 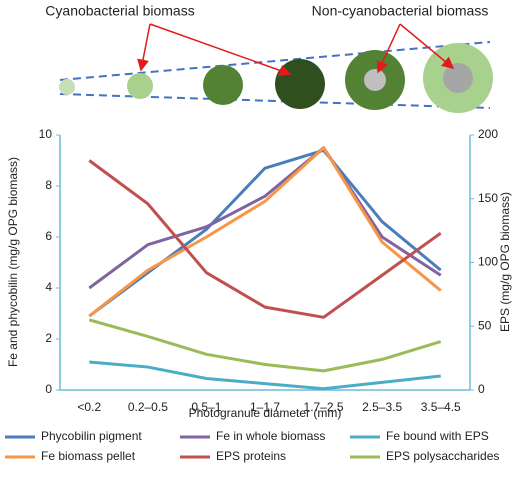 What do you see at coordinates (206, 407) in the screenshot?
I see `x-tick-label: 0.5–1` at bounding box center [206, 407].